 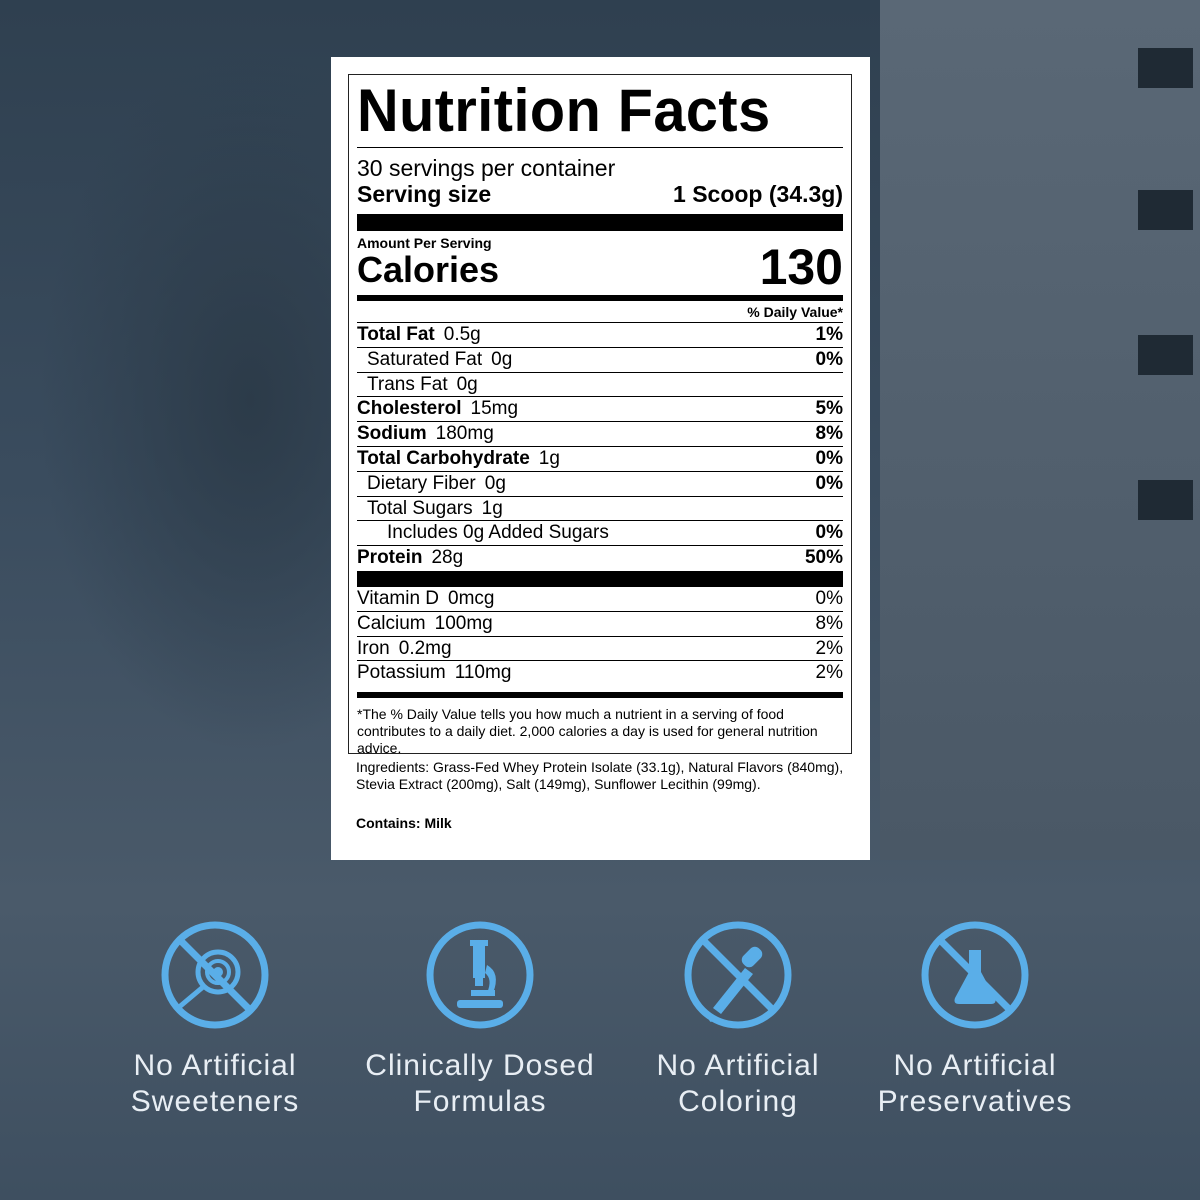 I want to click on no-dropper-icon, so click(x=738, y=975).